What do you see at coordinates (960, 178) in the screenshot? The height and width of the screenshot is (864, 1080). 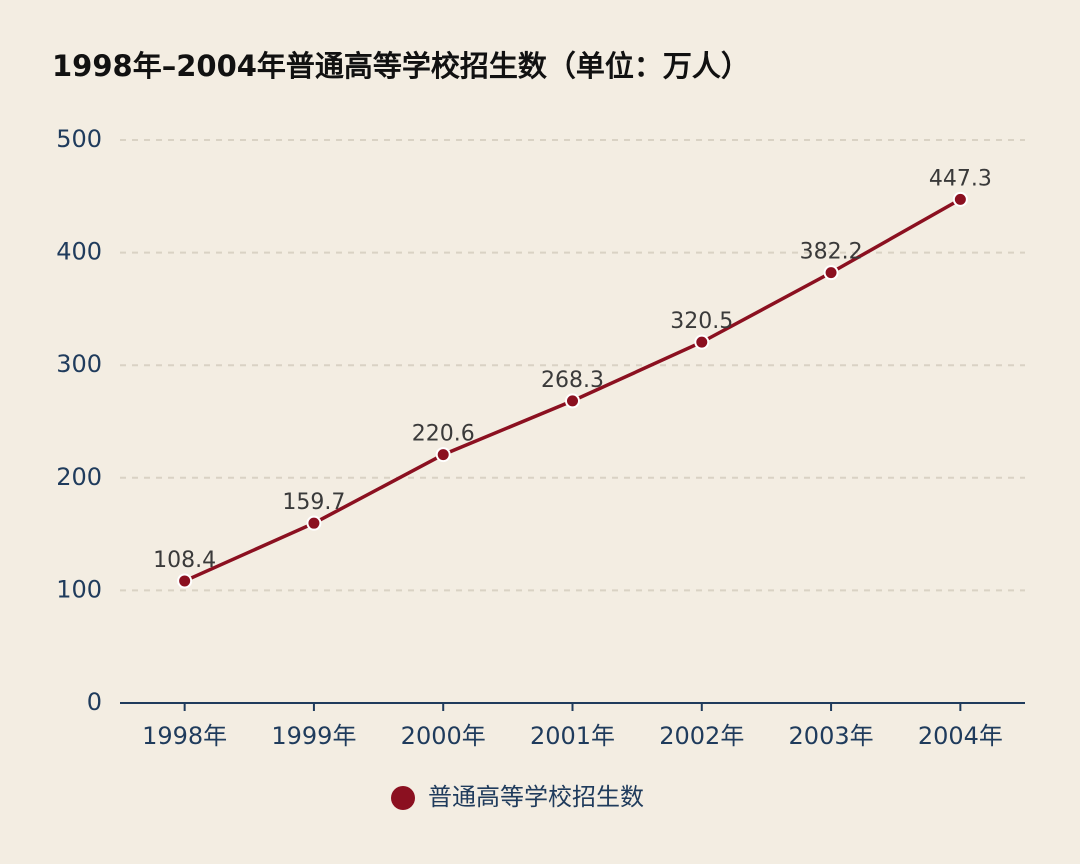 I see `data-label: 447.3` at bounding box center [960, 178].